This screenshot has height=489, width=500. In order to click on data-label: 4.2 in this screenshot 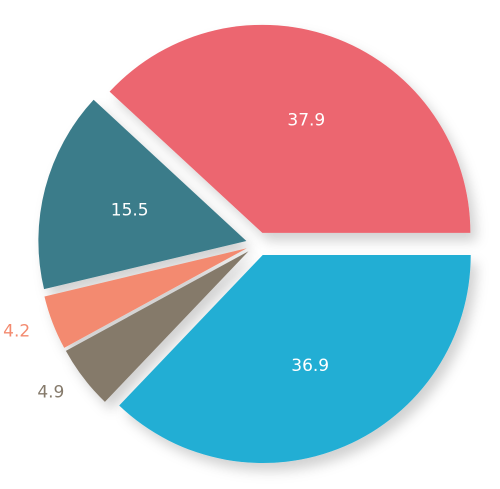, I will do `click(16, 331)`.